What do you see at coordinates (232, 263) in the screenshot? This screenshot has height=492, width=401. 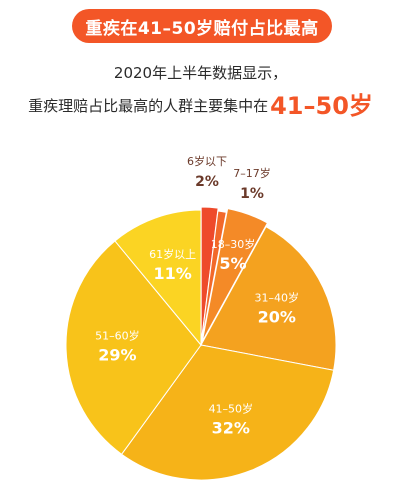 I see `slice-value-label: 5%` at bounding box center [232, 263].